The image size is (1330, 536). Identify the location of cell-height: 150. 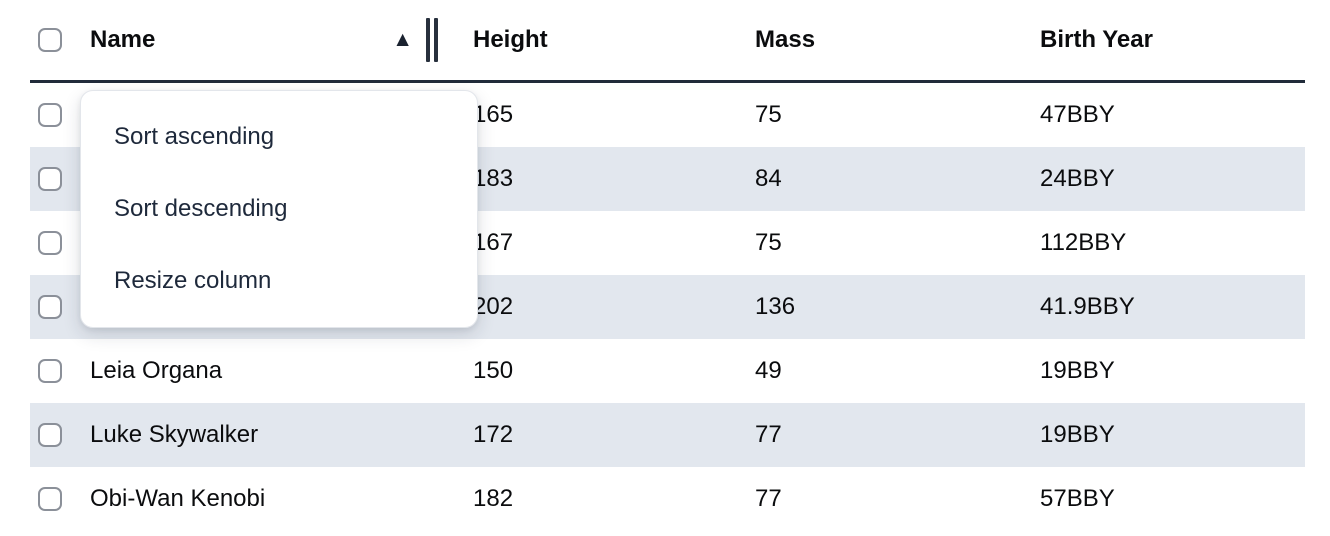
(493, 370).